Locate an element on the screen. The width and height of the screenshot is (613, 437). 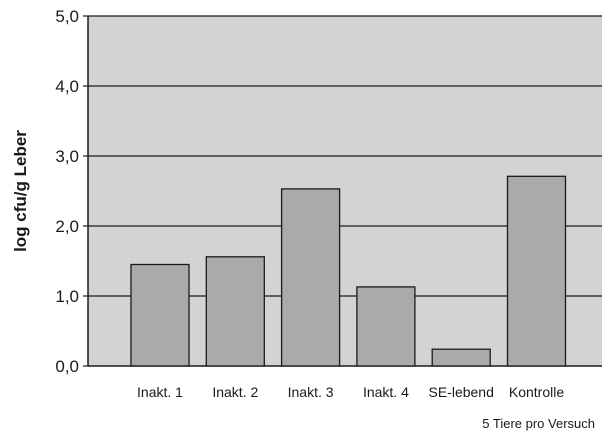
y-axis-ticks: 0,0 1,0 2,0 3,0 4,0 5,0 is located at coordinates (71, 191).